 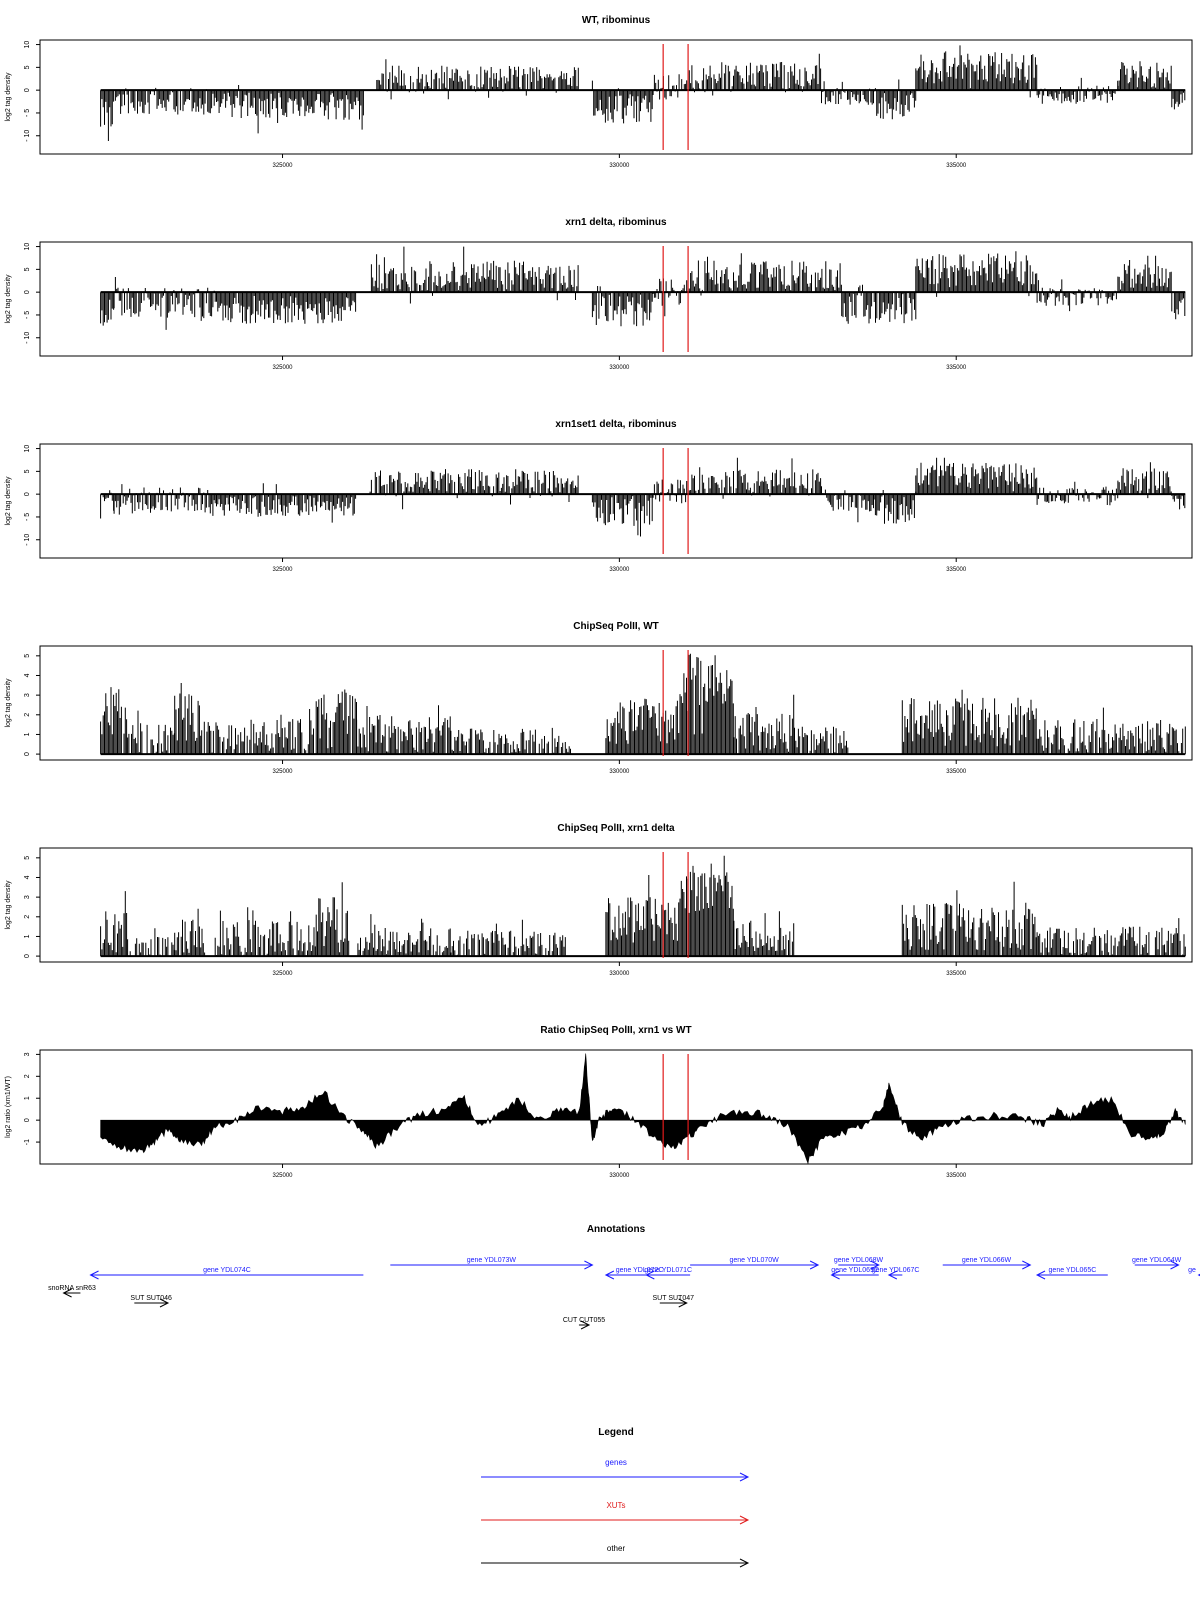 I want to click on gene-label: gene YDL068W, so click(x=859, y=1260).